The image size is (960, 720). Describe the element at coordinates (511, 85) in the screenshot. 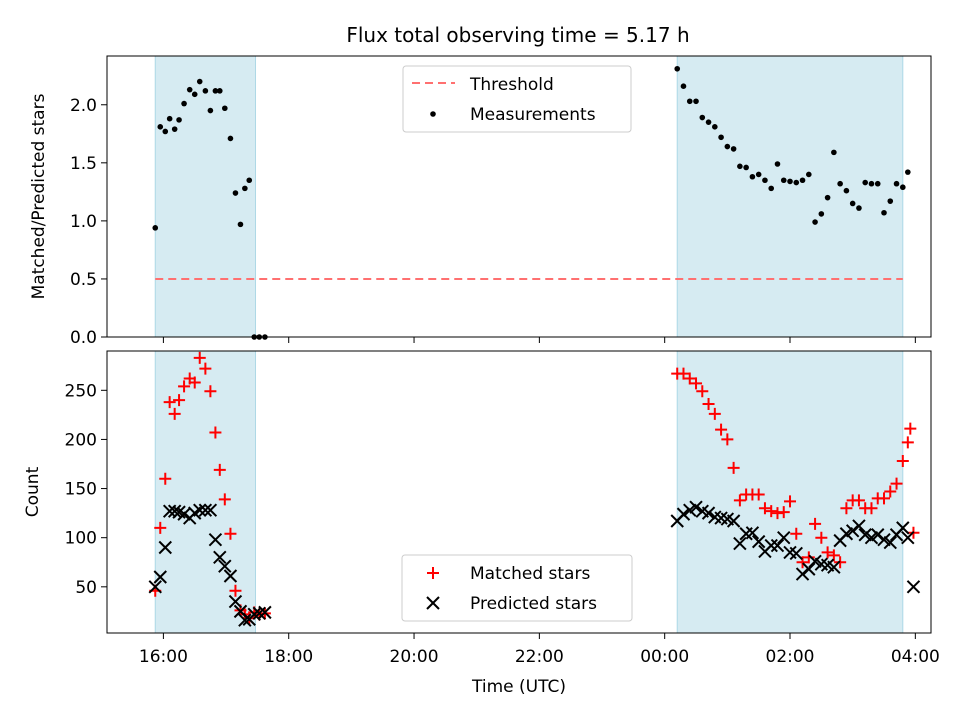

I see `legend-threshold-label: Threshold` at that location.